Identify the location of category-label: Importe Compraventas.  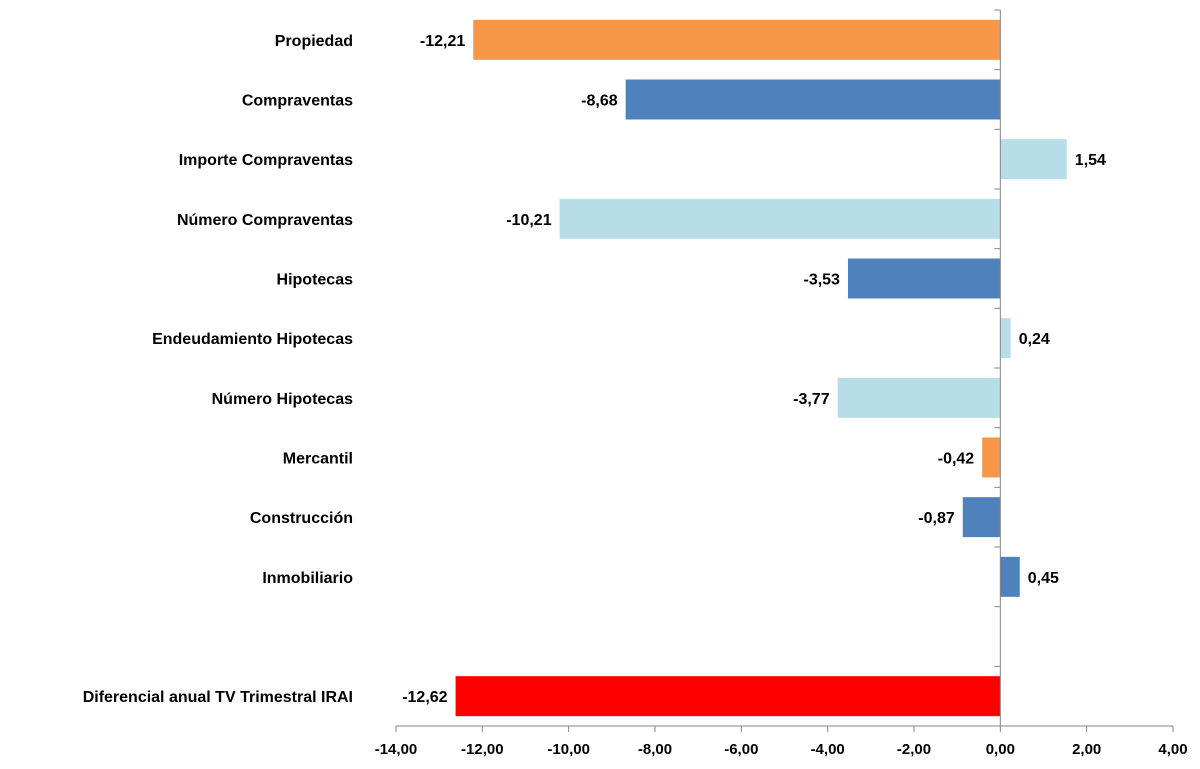
(266, 160).